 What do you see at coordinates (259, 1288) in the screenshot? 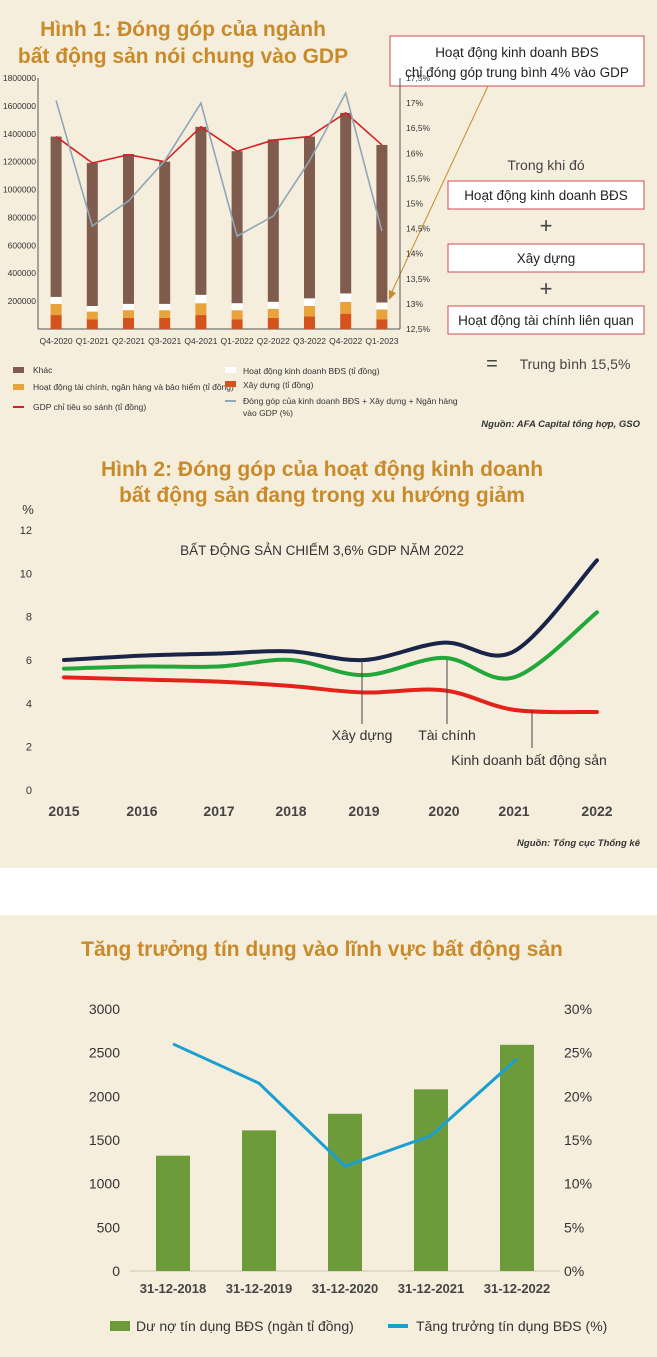
I see `fig3-x-tick: 31-12-2019` at bounding box center [259, 1288].